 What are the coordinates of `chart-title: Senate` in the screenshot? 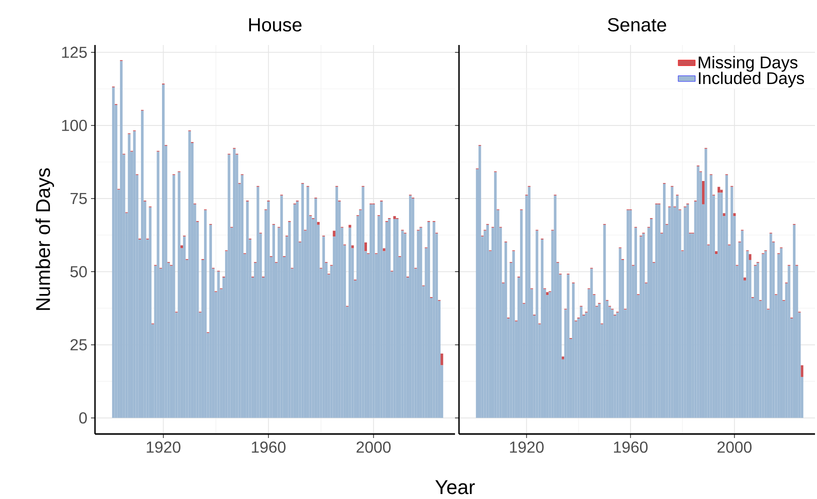 It's located at (637, 25).